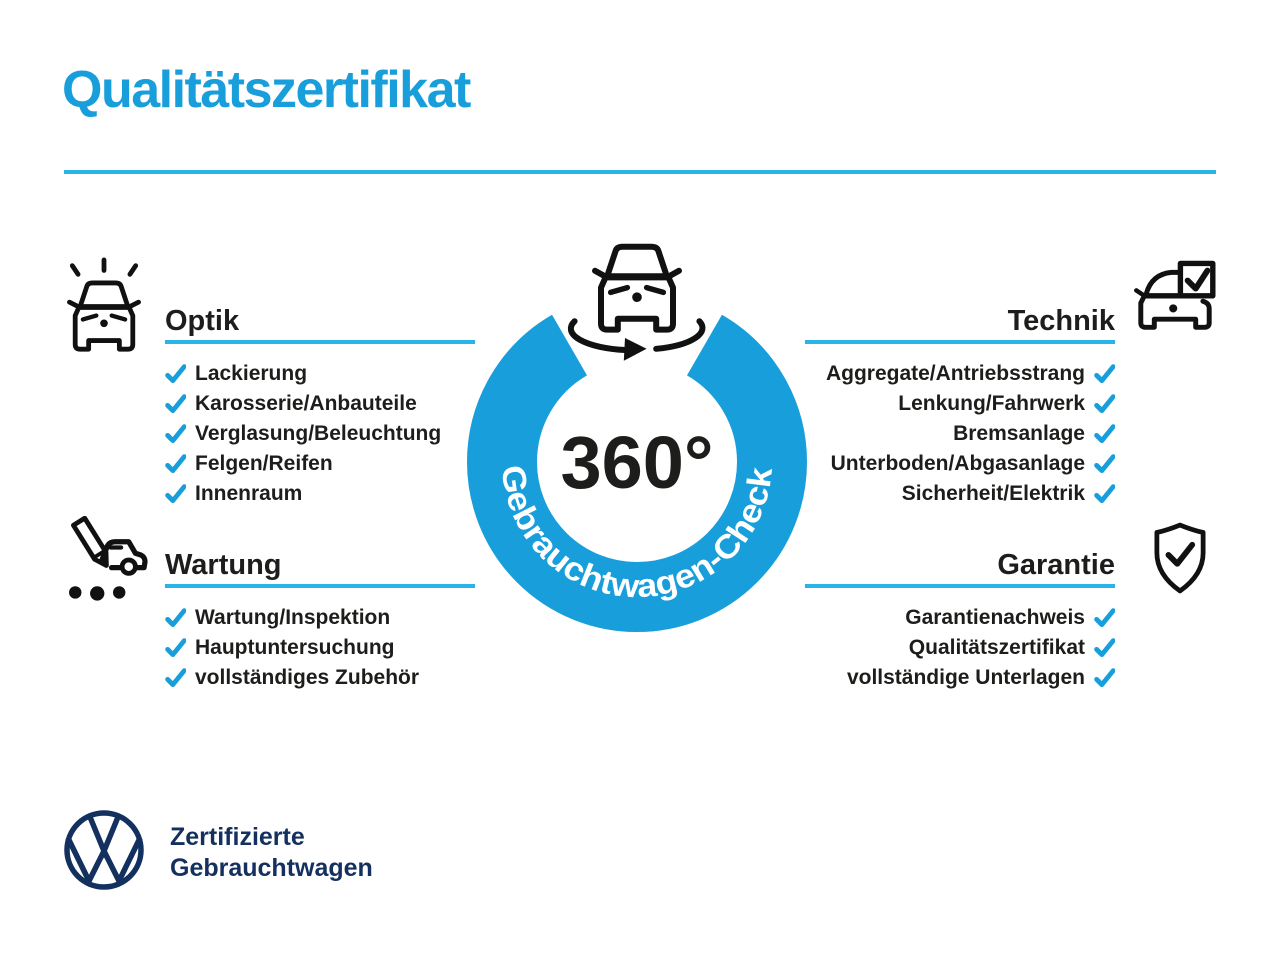 The width and height of the screenshot is (1280, 960). I want to click on section-rule-garantie, so click(960, 586).